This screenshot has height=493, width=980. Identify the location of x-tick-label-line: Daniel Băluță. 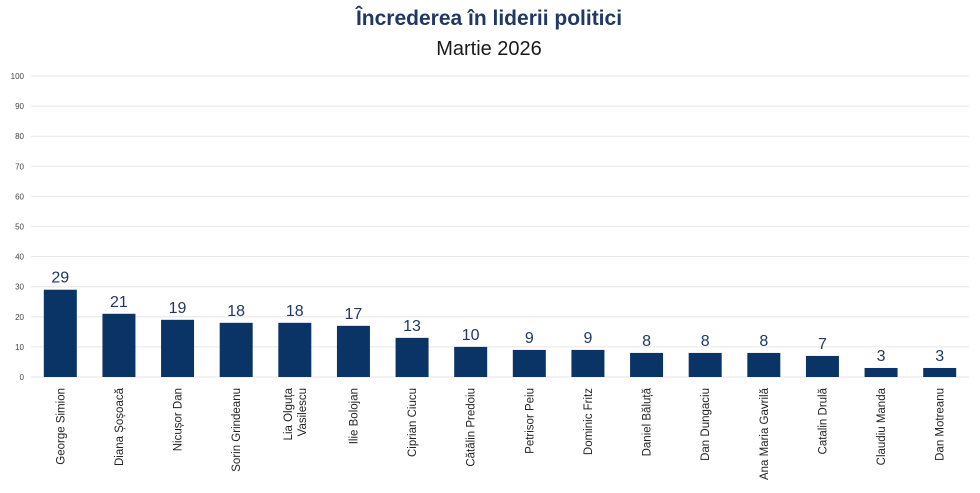
(648, 421).